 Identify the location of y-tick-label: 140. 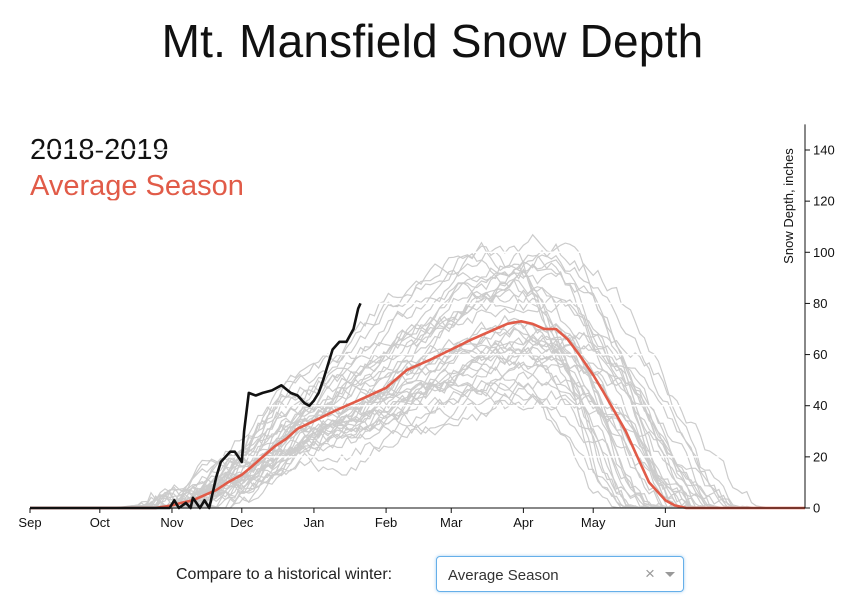
(824, 150).